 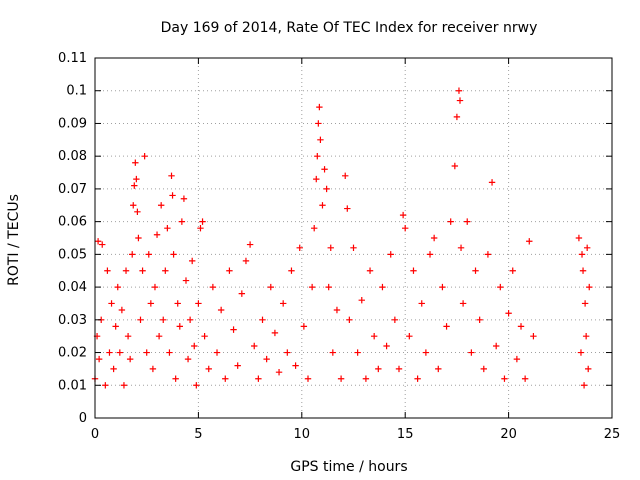 What do you see at coordinates (83, 418) in the screenshot?
I see `y-tick-label: 0` at bounding box center [83, 418].